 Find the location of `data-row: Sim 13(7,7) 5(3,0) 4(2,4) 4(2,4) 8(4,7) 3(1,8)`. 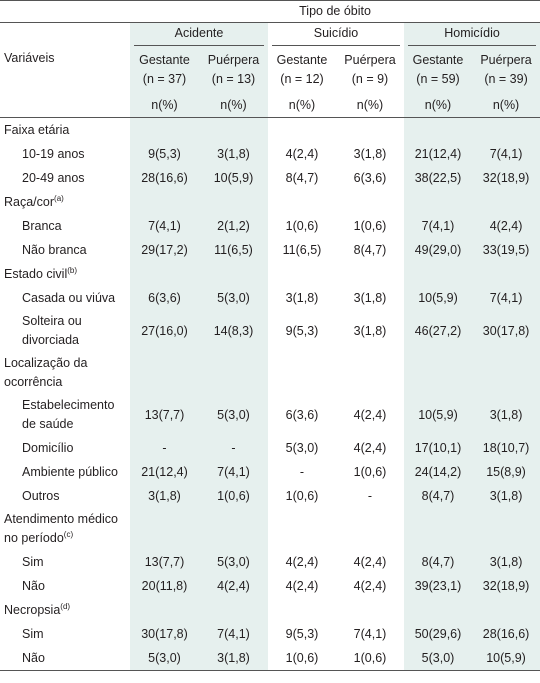

data-row: Sim 13(7,7) 5(3,0) 4(2,4) 4(2,4) 8(4,7) 3(1,8) is located at coordinates (270, 562).